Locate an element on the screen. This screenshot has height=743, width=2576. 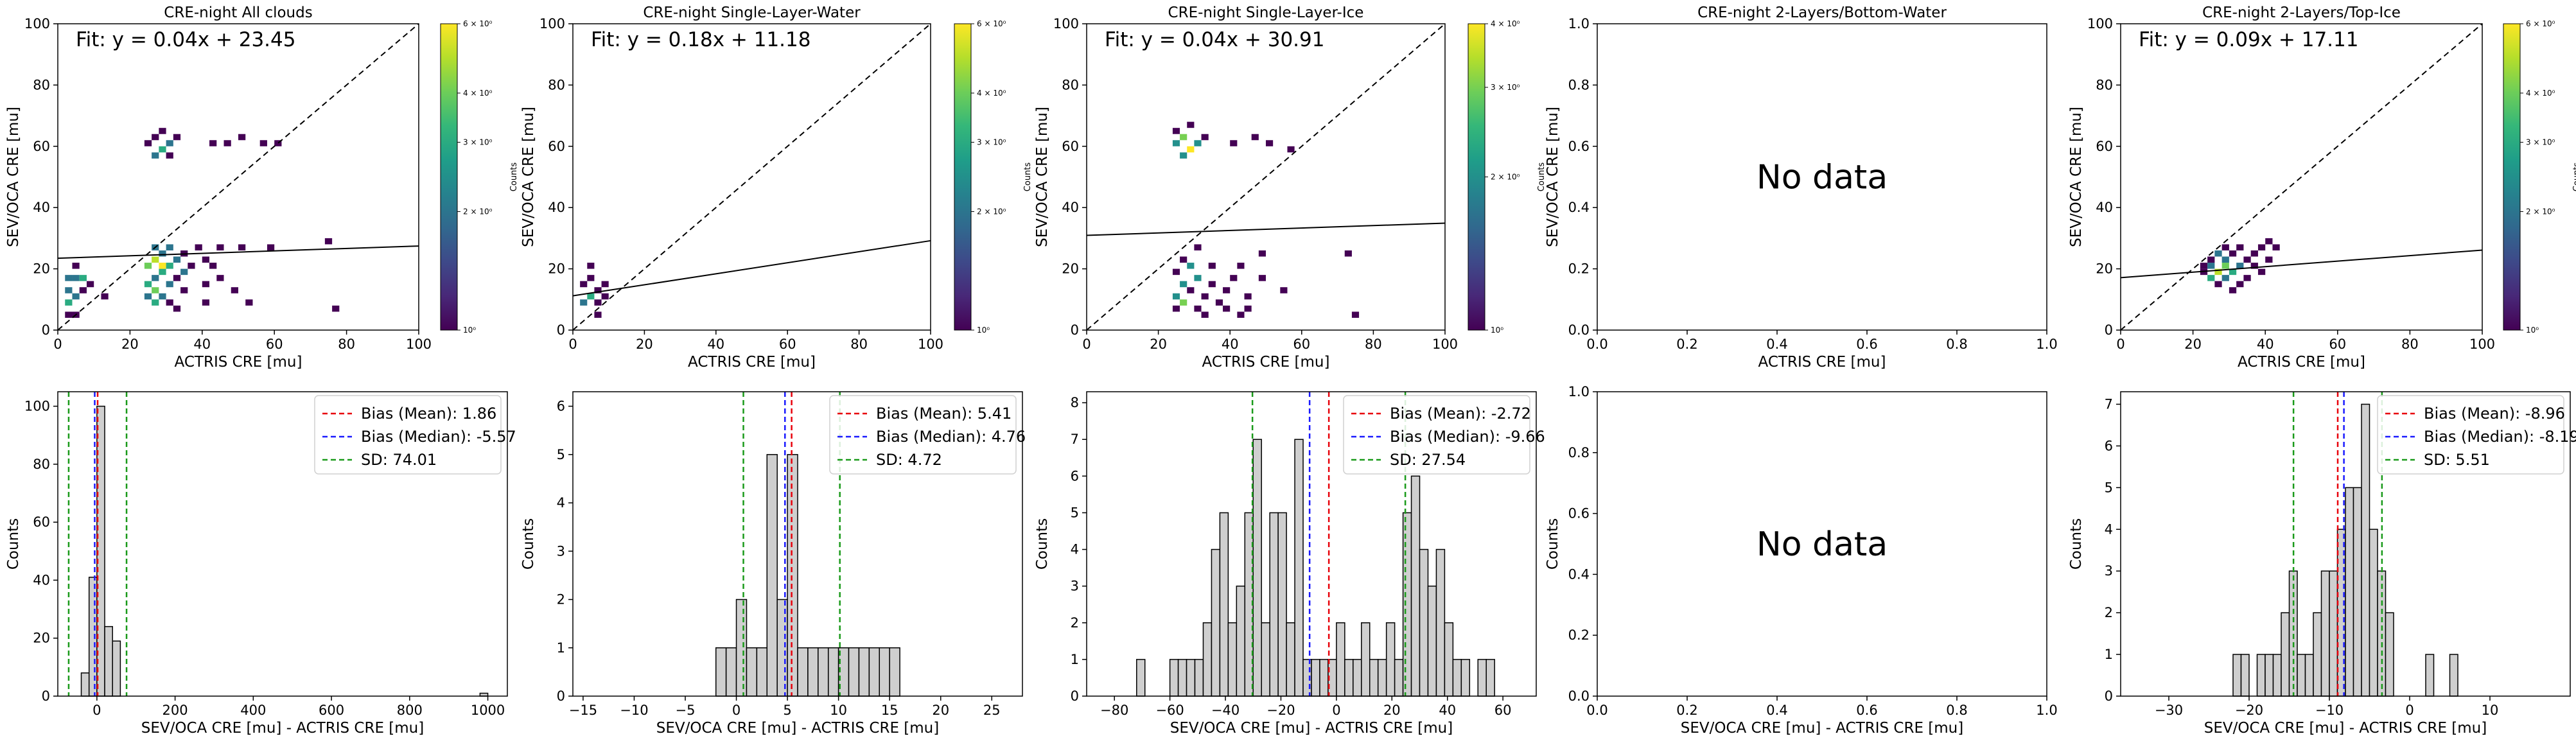
y-tick-label: 3 is located at coordinates (561, 551).